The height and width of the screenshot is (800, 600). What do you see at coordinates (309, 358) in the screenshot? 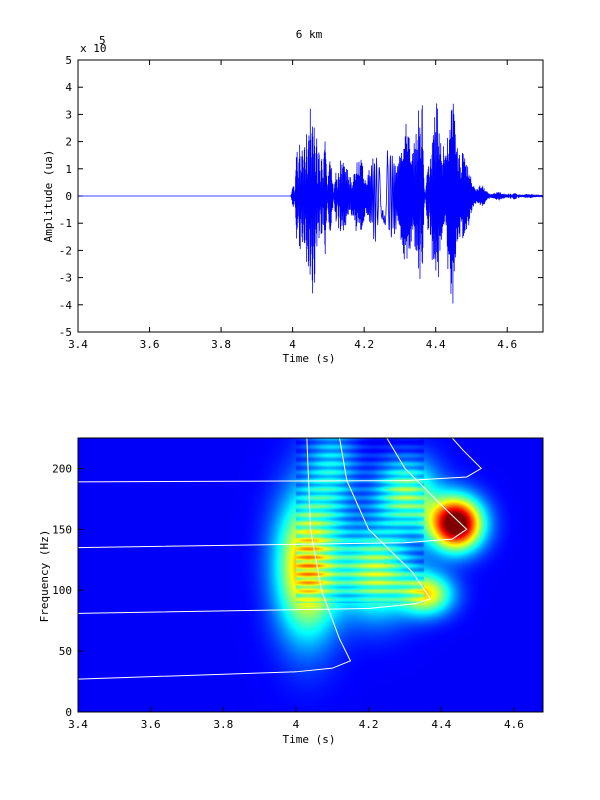
I see `x-axis-label: Time (s)` at bounding box center [309, 358].